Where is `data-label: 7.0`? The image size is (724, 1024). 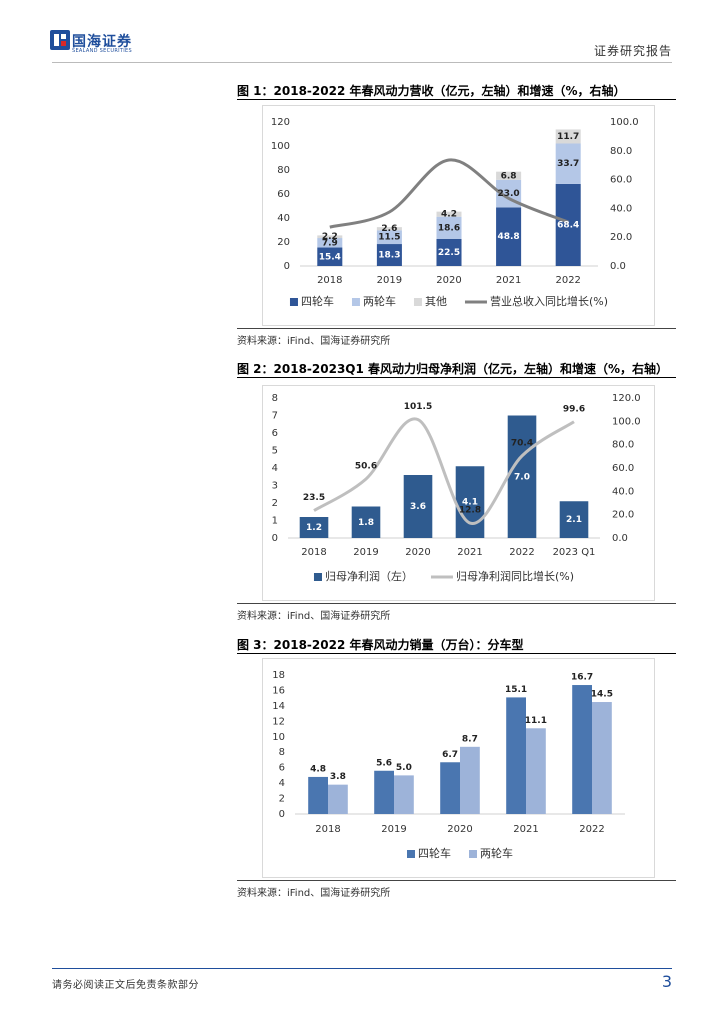
data-label: 7.0 is located at coordinates (522, 477).